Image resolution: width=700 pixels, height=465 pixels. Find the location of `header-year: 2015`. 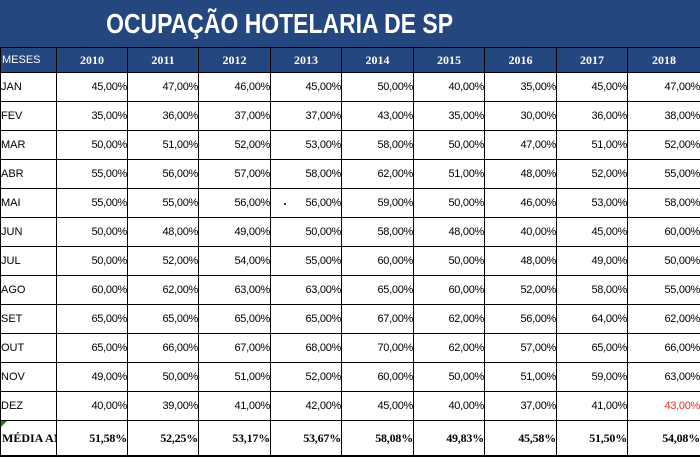

header-year: 2015 is located at coordinates (449, 60).